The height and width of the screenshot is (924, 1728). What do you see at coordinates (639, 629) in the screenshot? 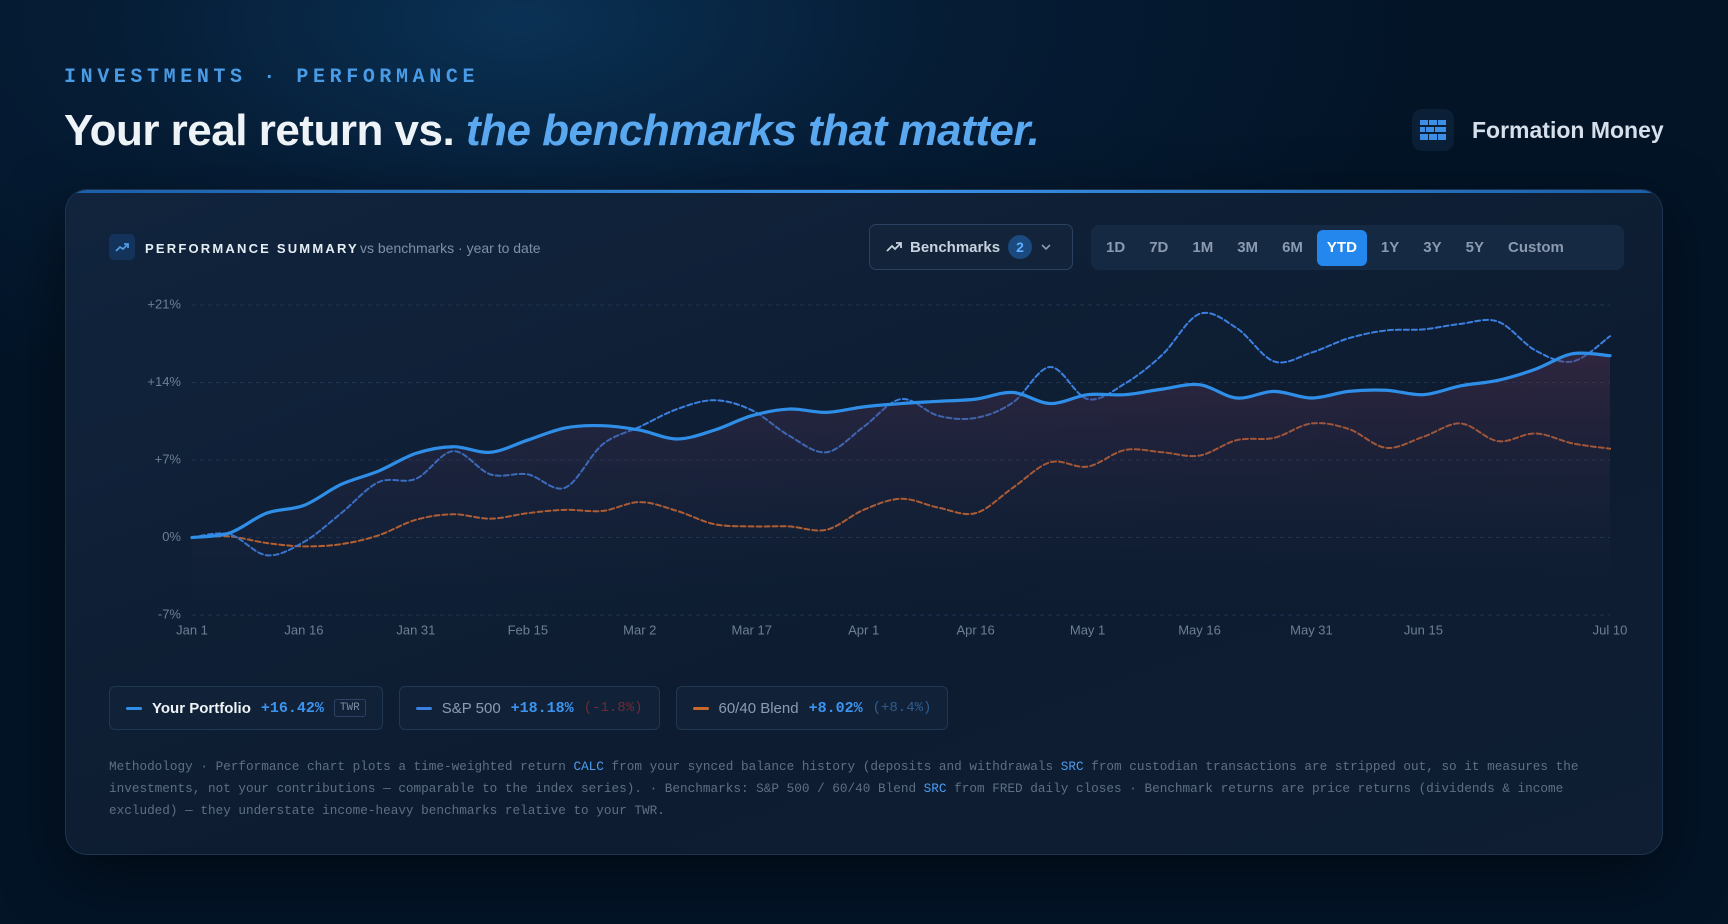
I see `x-tick-label: Mar 2` at bounding box center [639, 629].